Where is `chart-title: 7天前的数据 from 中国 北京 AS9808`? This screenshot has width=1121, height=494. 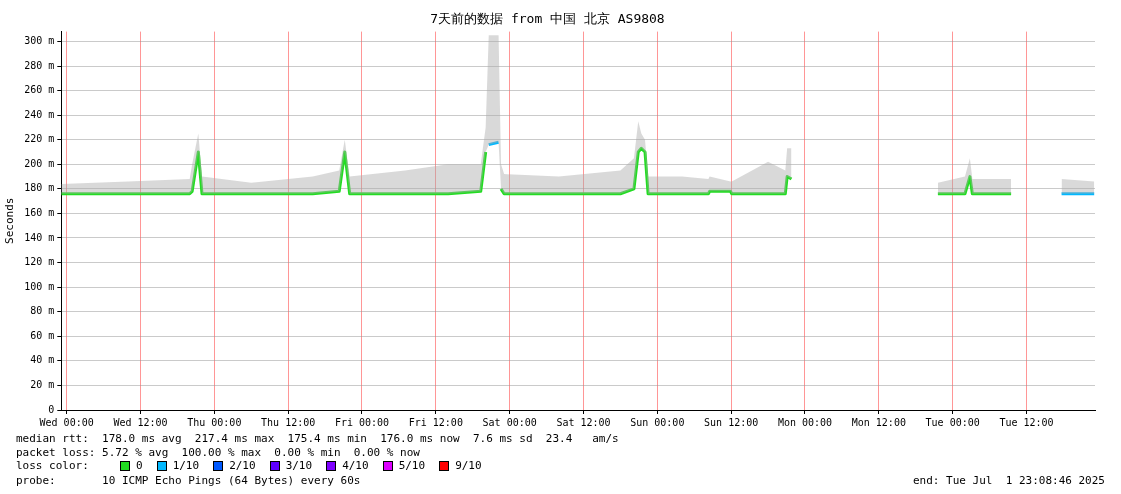 chart-title: 7天前的数据 from 中国 北京 AS9808 is located at coordinates (547, 19).